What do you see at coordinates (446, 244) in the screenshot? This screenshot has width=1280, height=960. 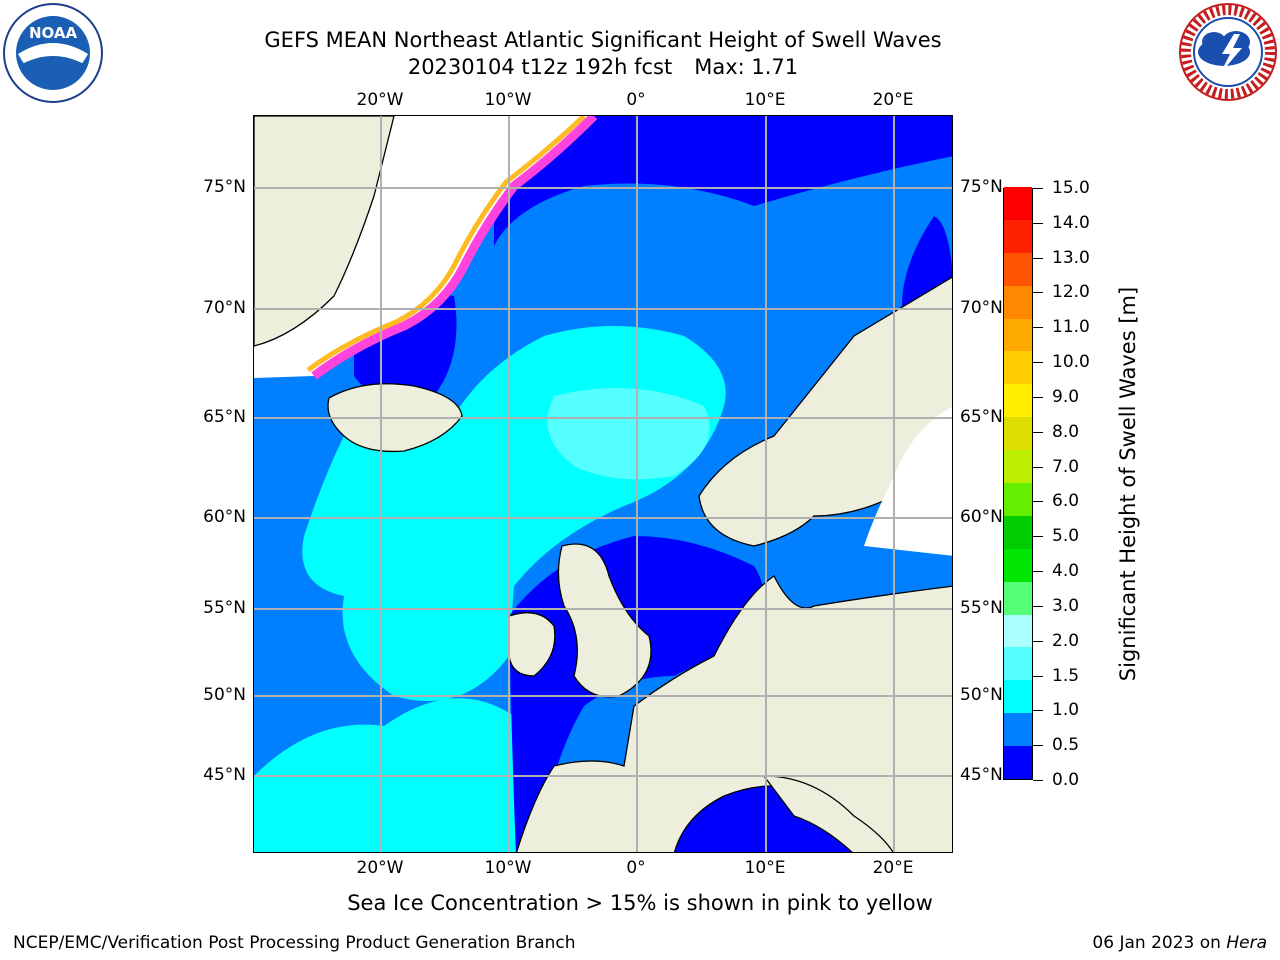 I see `sea-ice-edge-yellow` at bounding box center [446, 244].